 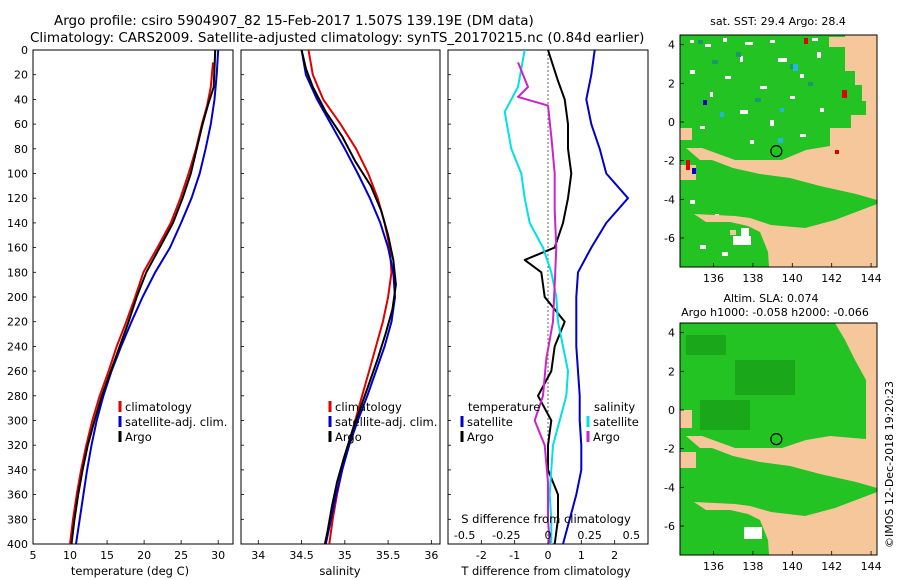 What do you see at coordinates (481, 555) in the screenshot?
I see `t-difference-tick-label: -2` at bounding box center [481, 555].